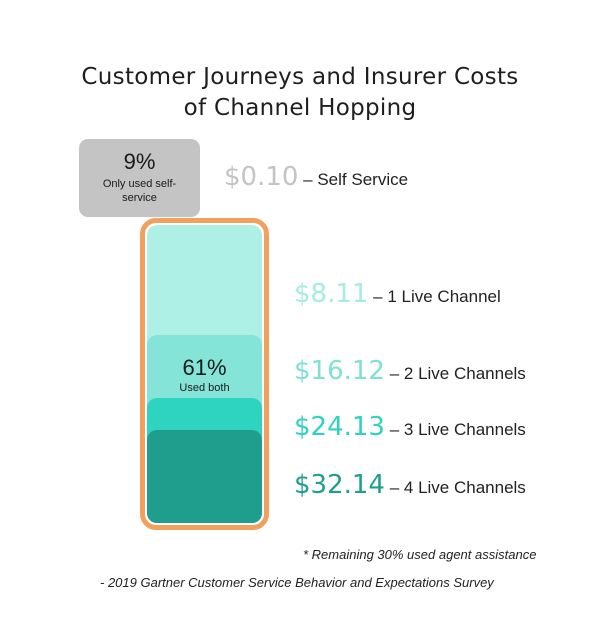  I want to click on cost-row: $16.12 – 2 Live Channels, so click(410, 371).